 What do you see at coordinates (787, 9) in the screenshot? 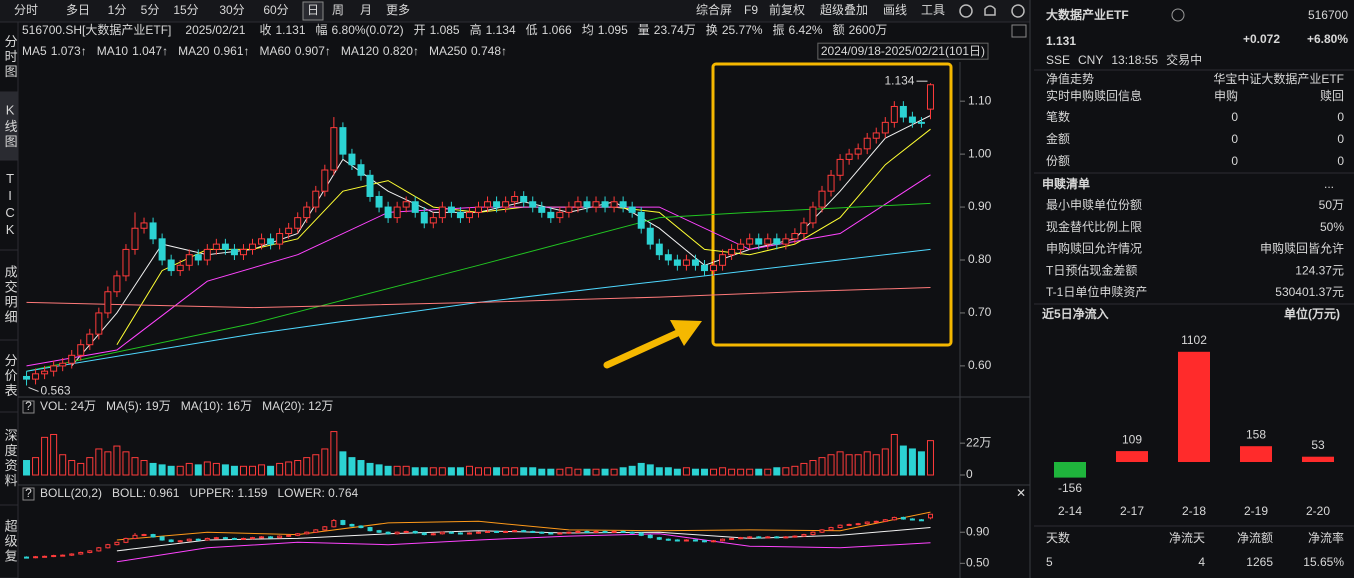
I see `tool-button: 前复权` at bounding box center [787, 9].